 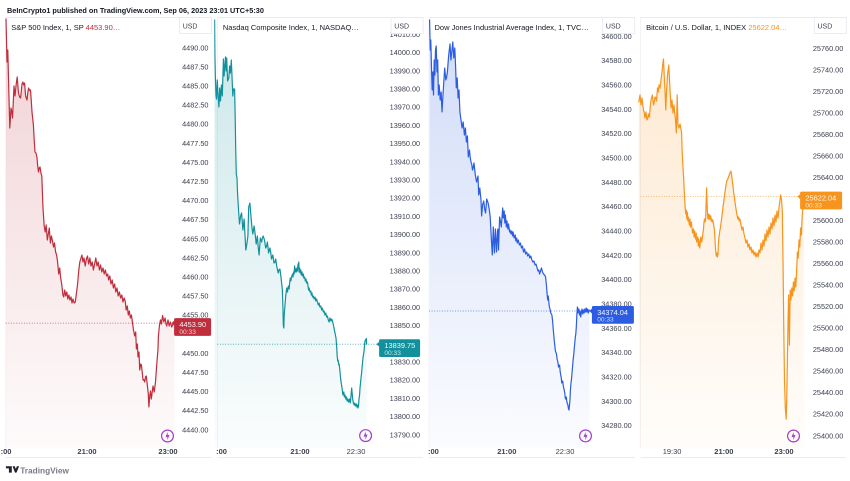 I want to click on svg-text: 34300.00, so click(x=616, y=401).